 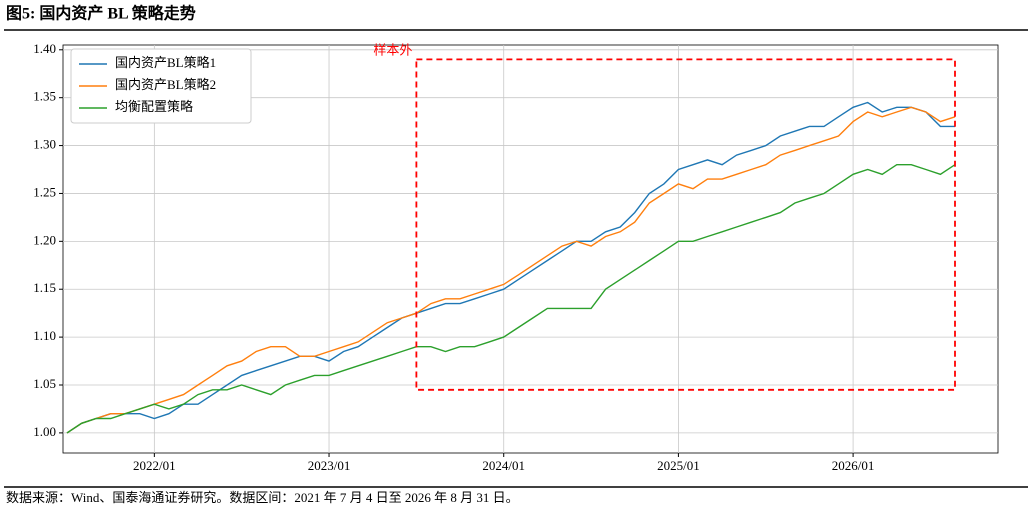 What do you see at coordinates (44, 383) in the screenshot?
I see `y-tick-label: 1.05` at bounding box center [44, 383].